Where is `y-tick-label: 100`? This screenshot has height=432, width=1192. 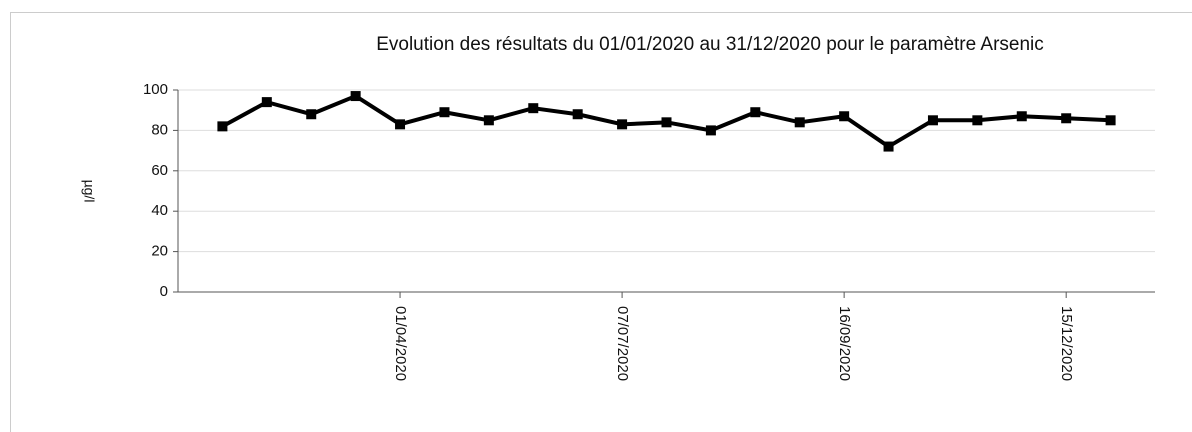
y-tick-label: 100 is located at coordinates (155, 89).